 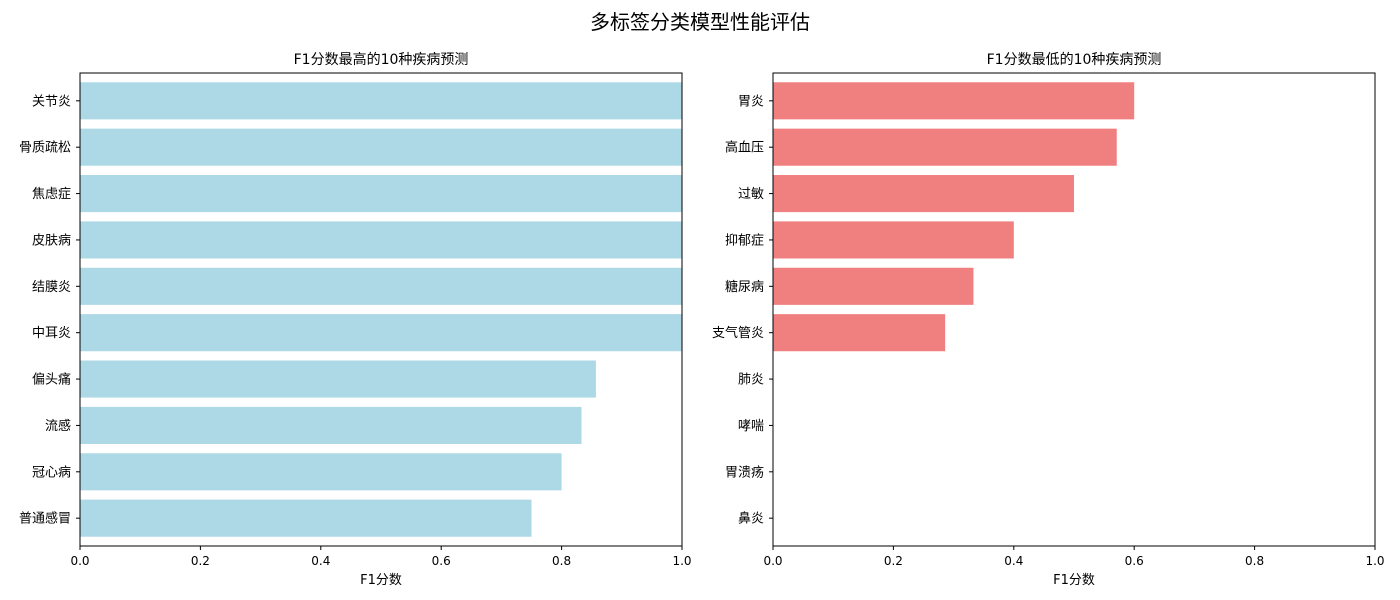 I want to click on y-tick-label: 骨质疏松, so click(x=45, y=148).